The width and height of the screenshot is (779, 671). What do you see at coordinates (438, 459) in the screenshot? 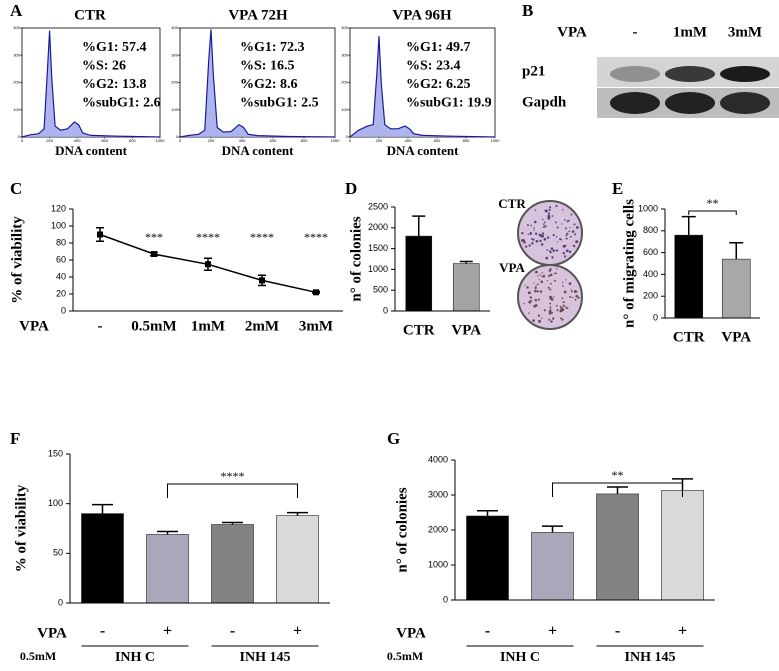
I see `y-tick-label: 4000` at bounding box center [438, 459].